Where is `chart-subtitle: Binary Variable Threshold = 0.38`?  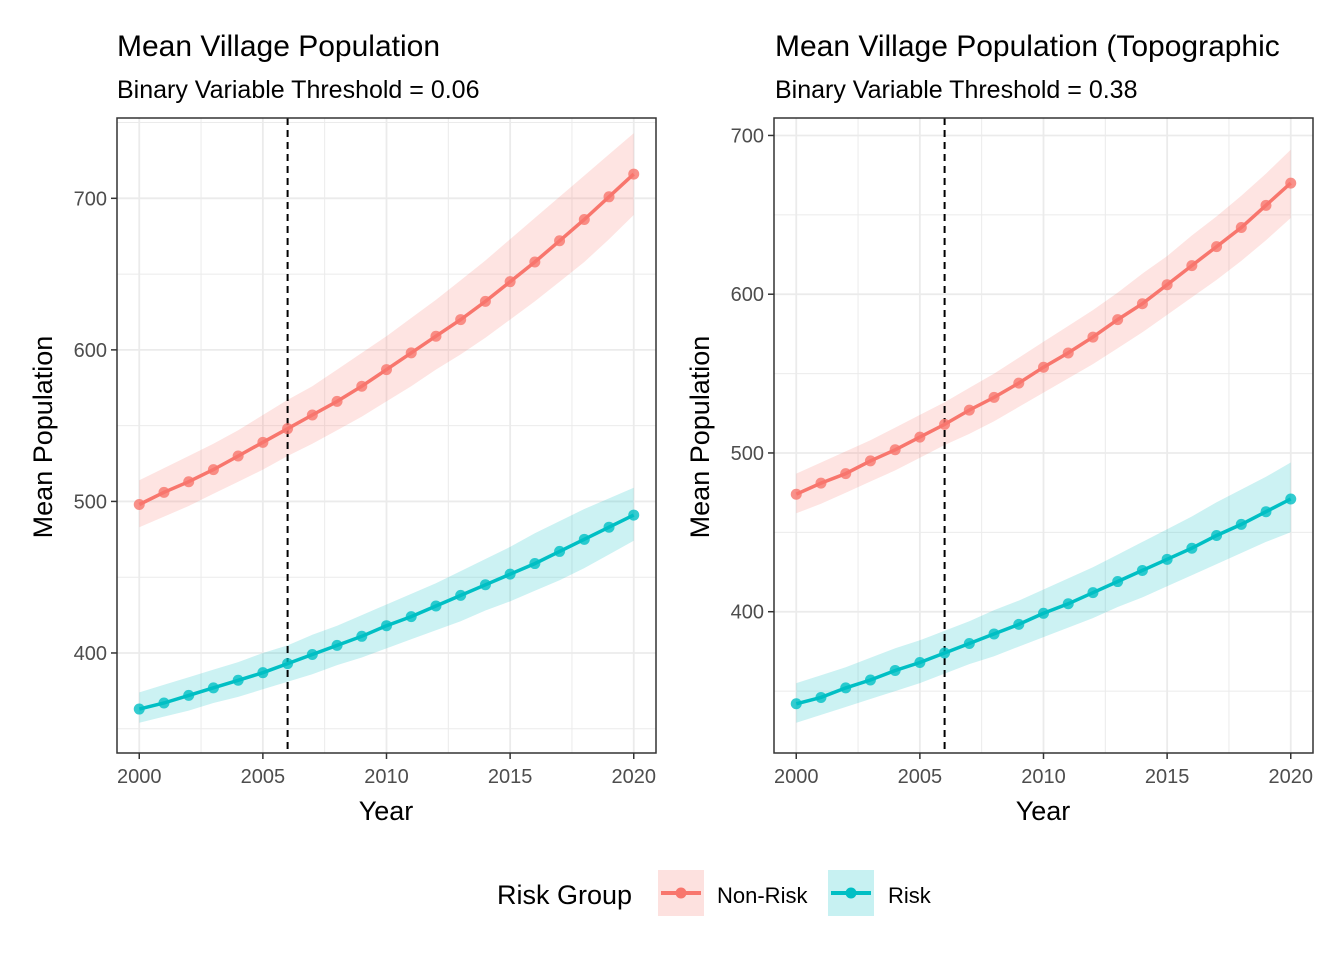 chart-subtitle: Binary Variable Threshold = 0.38 is located at coordinates (956, 90).